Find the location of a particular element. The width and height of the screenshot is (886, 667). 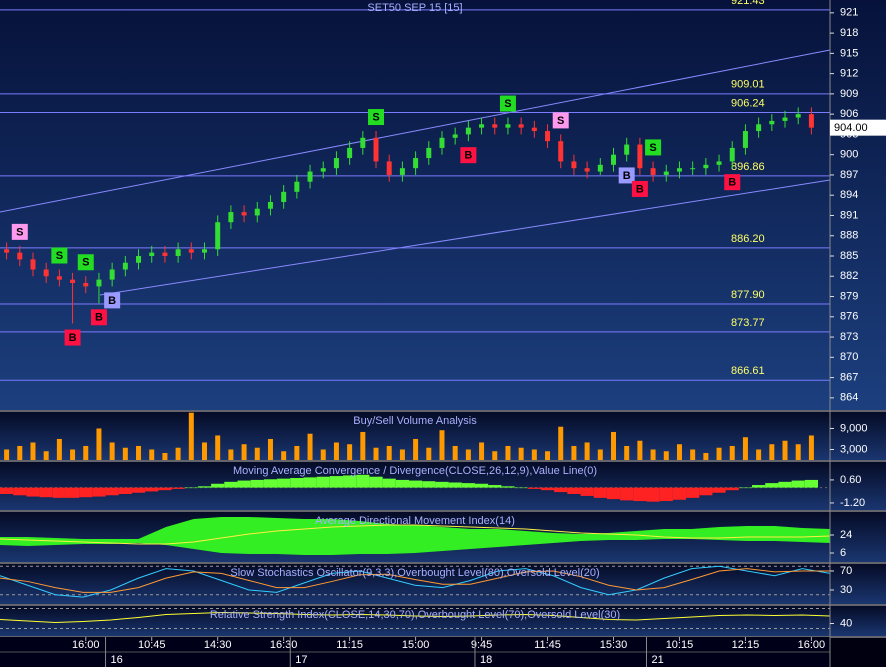

y-tick-label: 900 is located at coordinates (849, 155).